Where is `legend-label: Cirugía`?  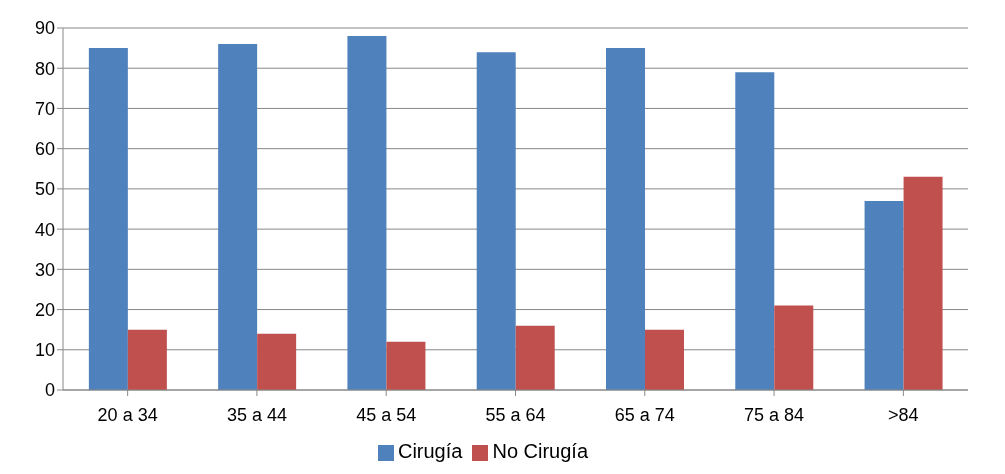 legend-label: Cirugía is located at coordinates (430, 451).